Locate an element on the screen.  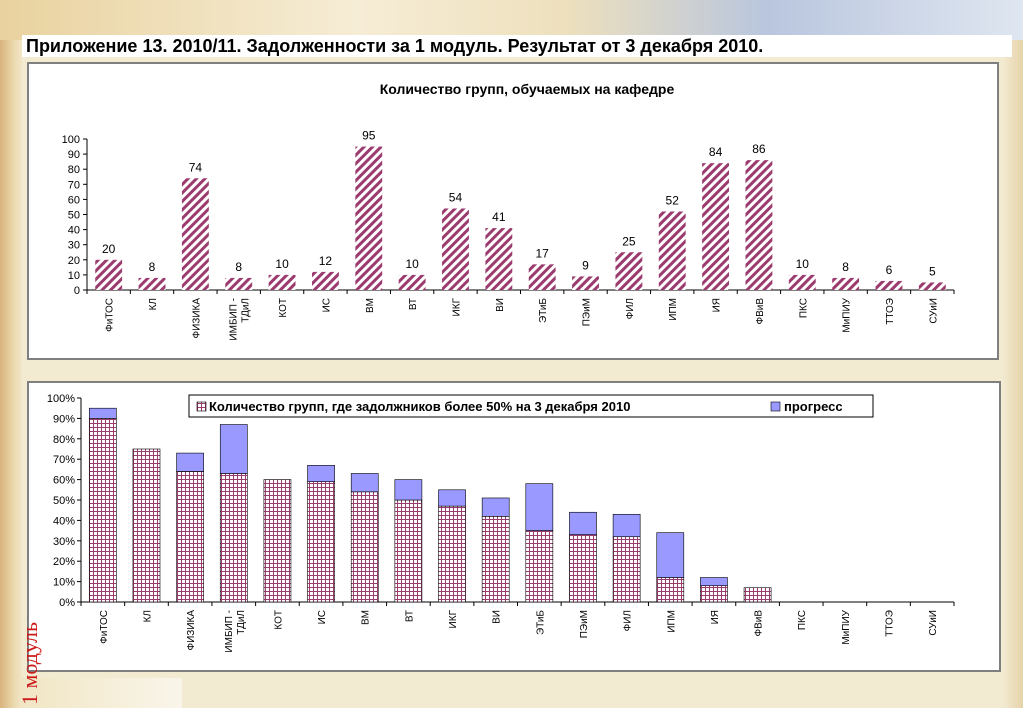
x-tick-label-line: КОТ is located at coordinates (278, 620).